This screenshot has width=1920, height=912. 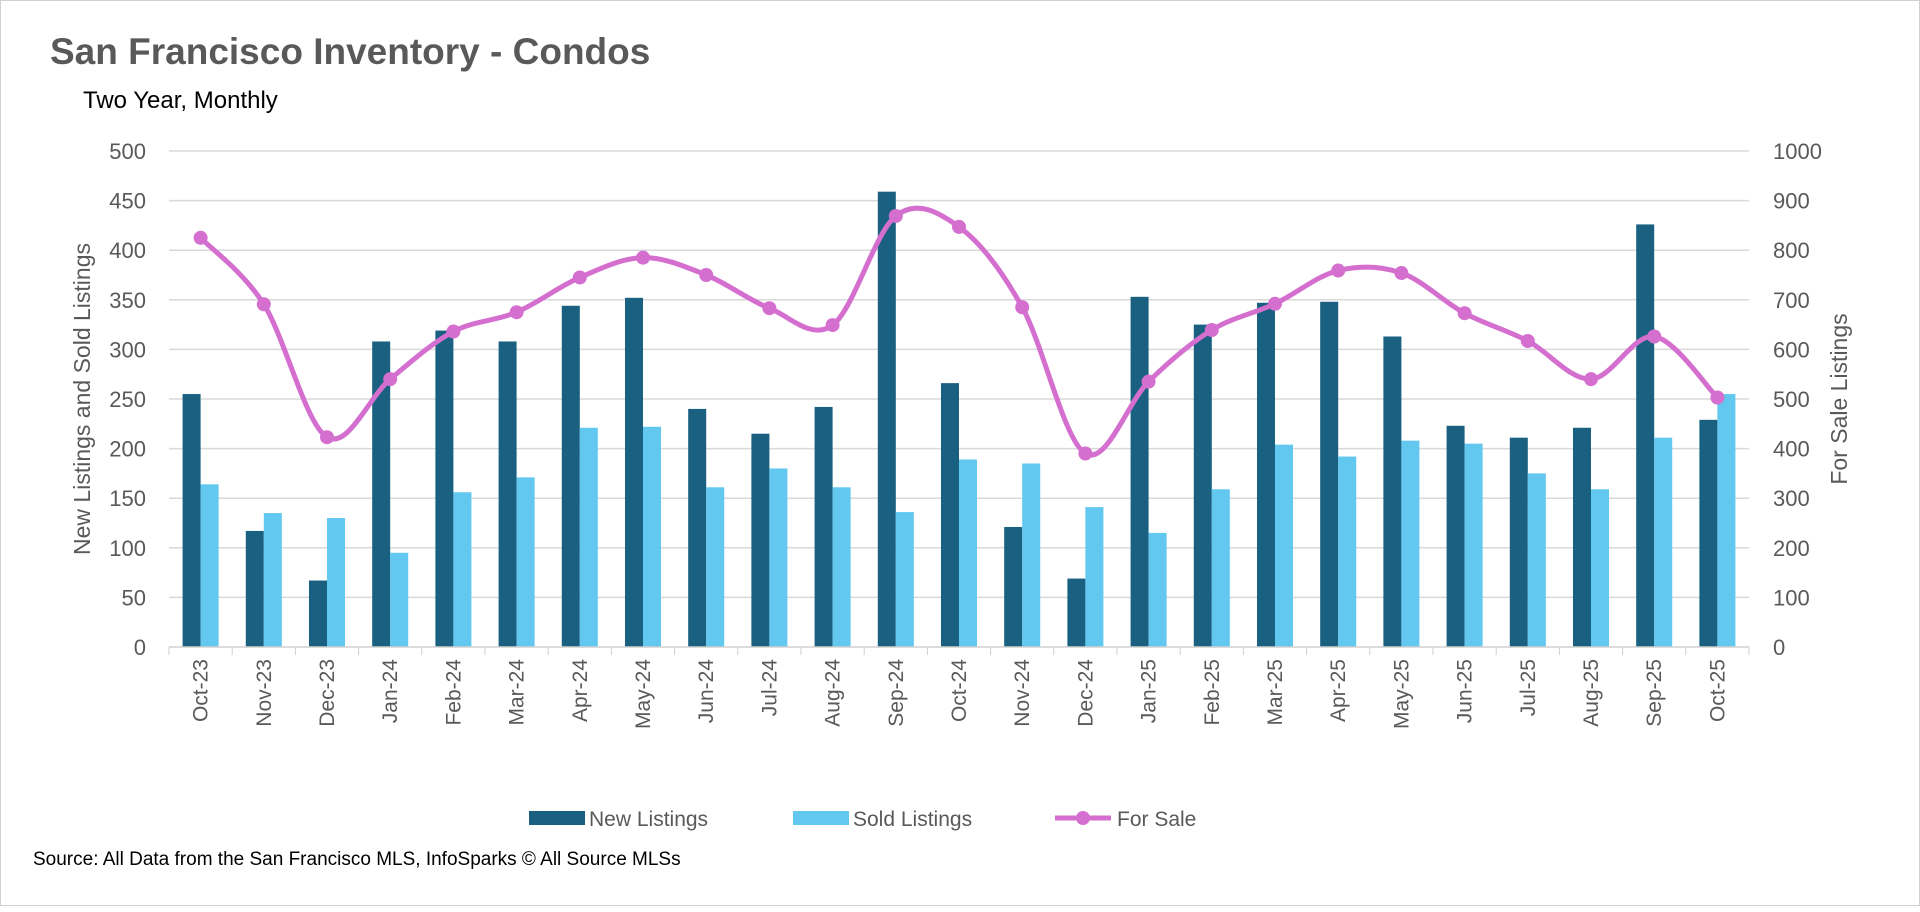 What do you see at coordinates (833, 693) in the screenshot?
I see `x-tick-label: Aug-24` at bounding box center [833, 693].